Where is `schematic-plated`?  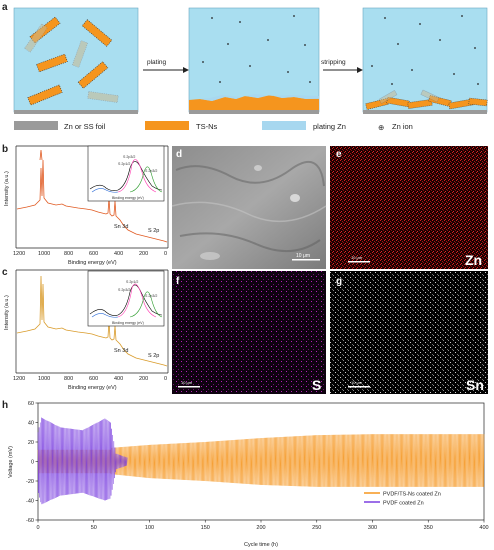
schematic-plated is located at coordinates (254, 60).